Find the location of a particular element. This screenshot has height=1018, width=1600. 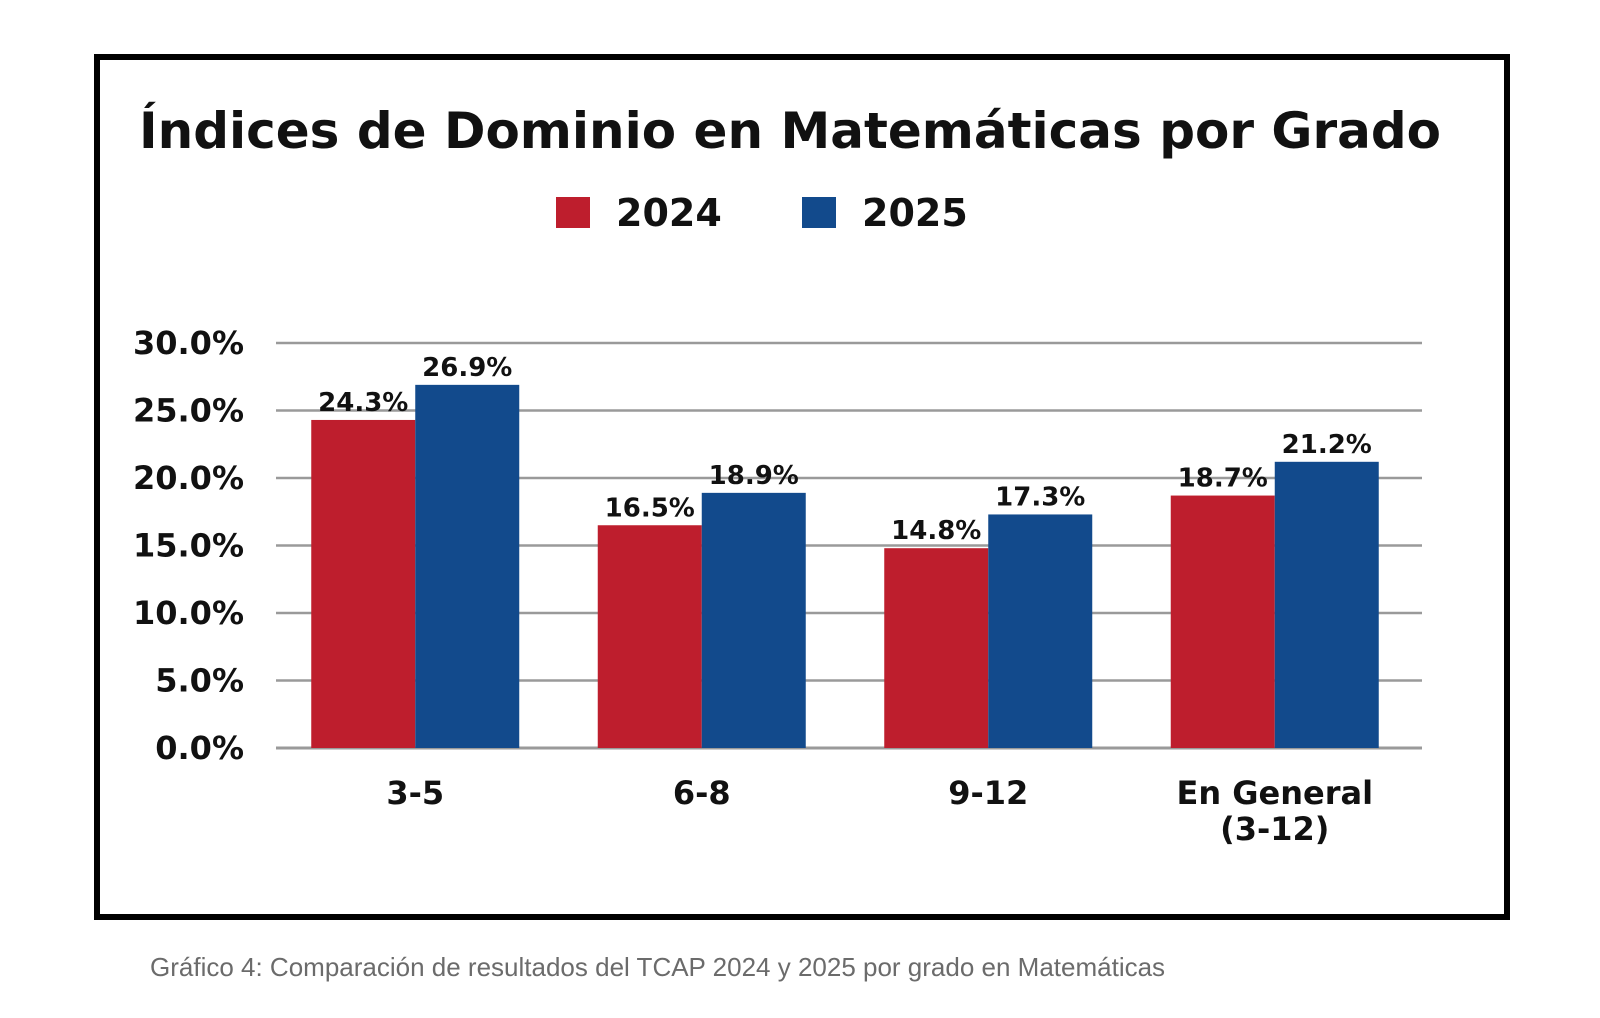

data-label-2025-0: 26.9% is located at coordinates (467, 368).